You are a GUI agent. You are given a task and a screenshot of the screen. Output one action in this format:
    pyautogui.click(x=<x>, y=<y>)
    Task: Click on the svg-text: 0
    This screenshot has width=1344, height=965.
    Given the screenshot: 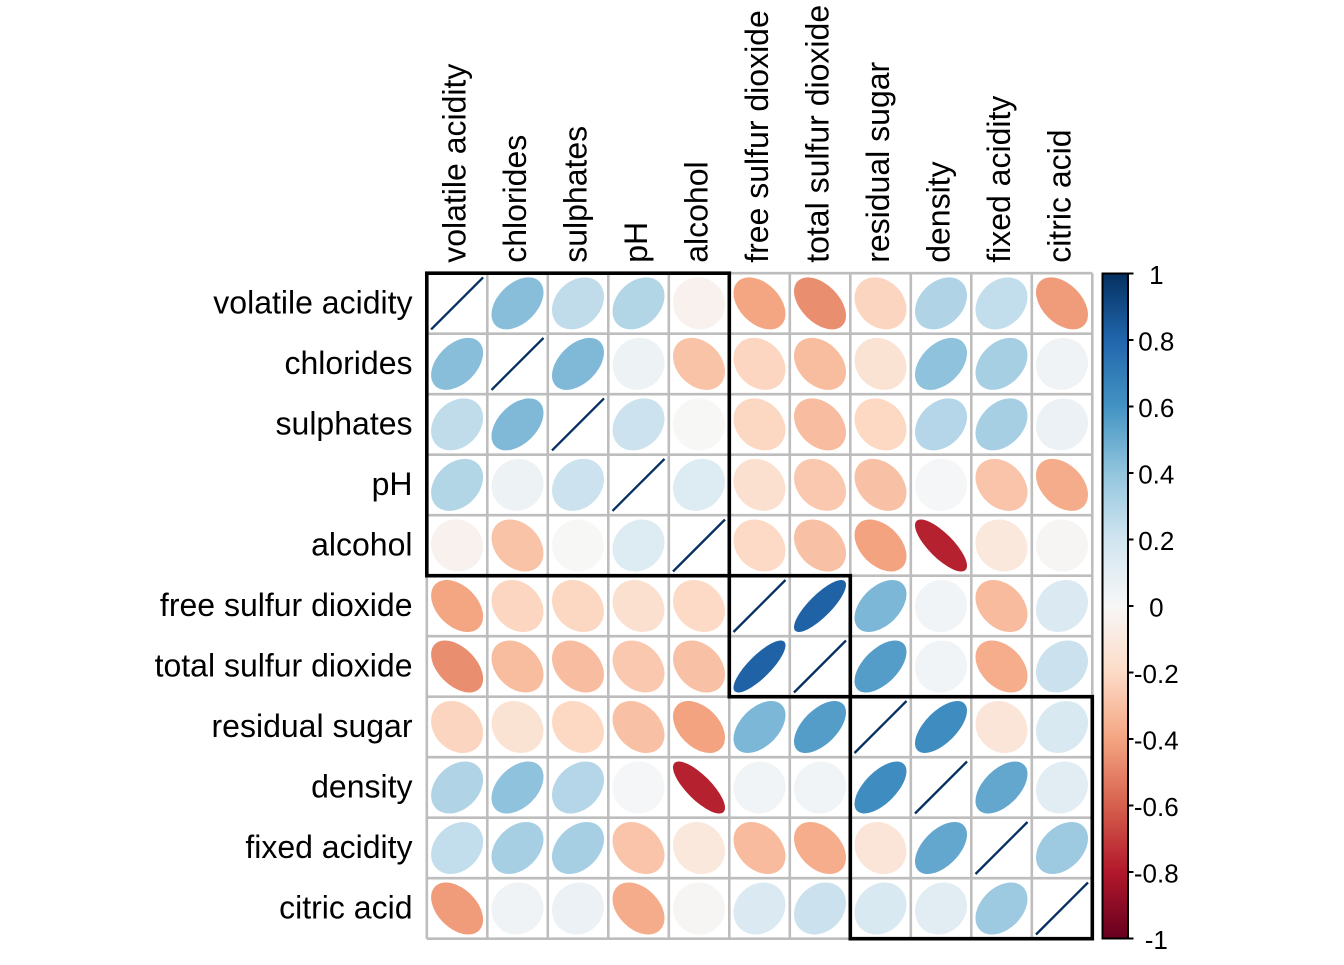 What is the action you would take?
    pyautogui.click(x=1156, y=607)
    